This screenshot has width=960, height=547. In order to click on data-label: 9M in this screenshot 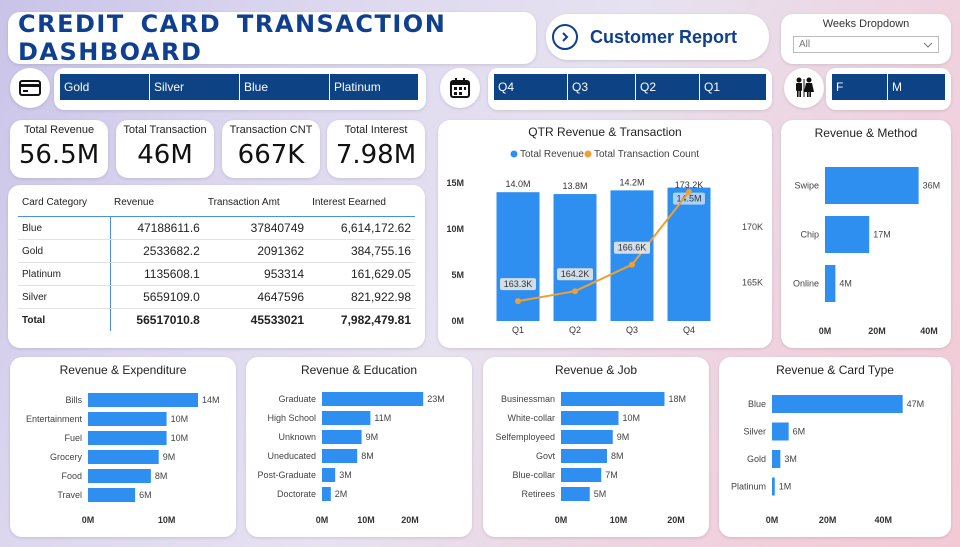, I will do `click(169, 457)`.